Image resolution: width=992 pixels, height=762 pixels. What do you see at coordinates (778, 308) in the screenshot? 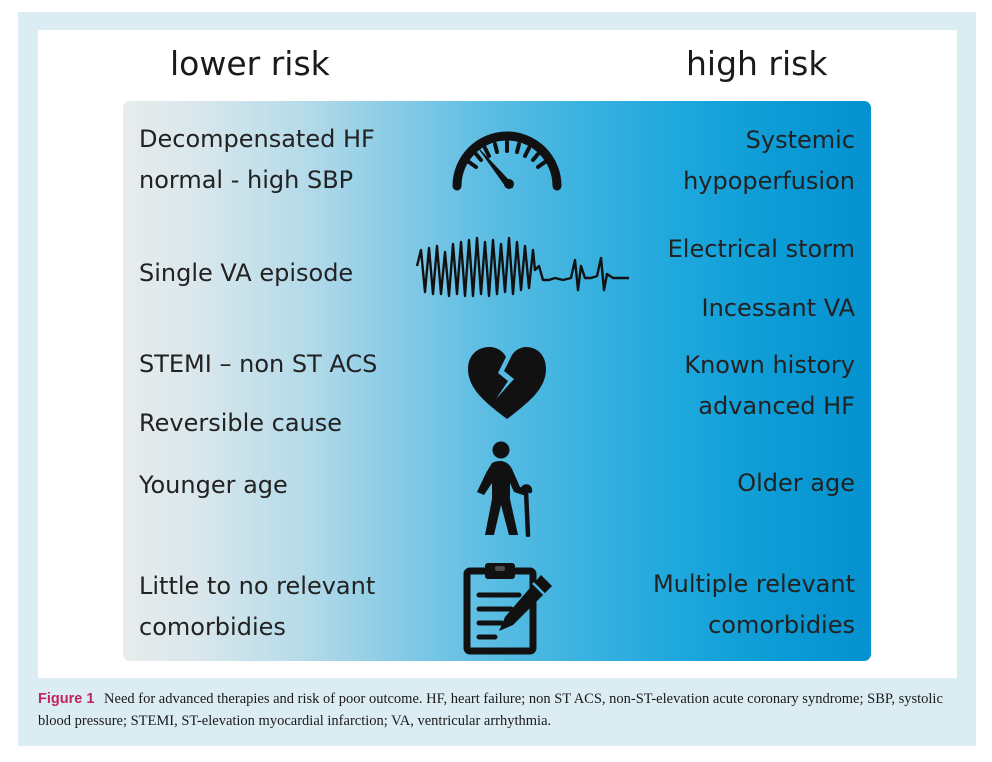
I see `row2-high-label-line2: Incessant VA` at bounding box center [778, 308].